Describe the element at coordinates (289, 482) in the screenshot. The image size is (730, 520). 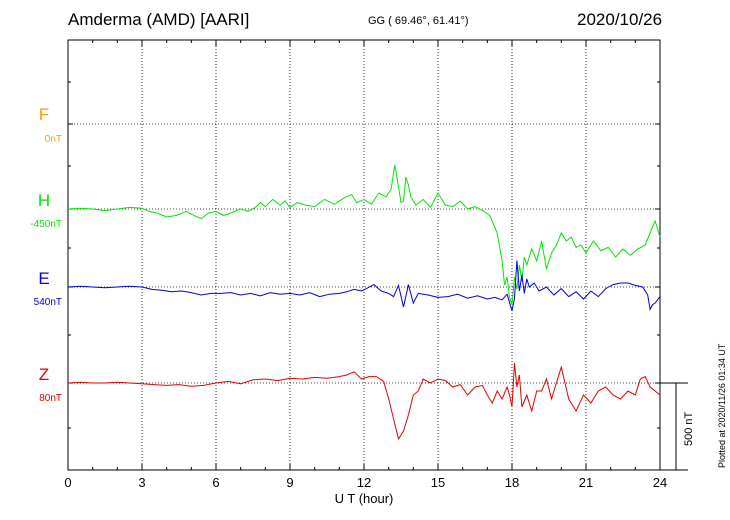
I see `x-tick-label: 9` at that location.